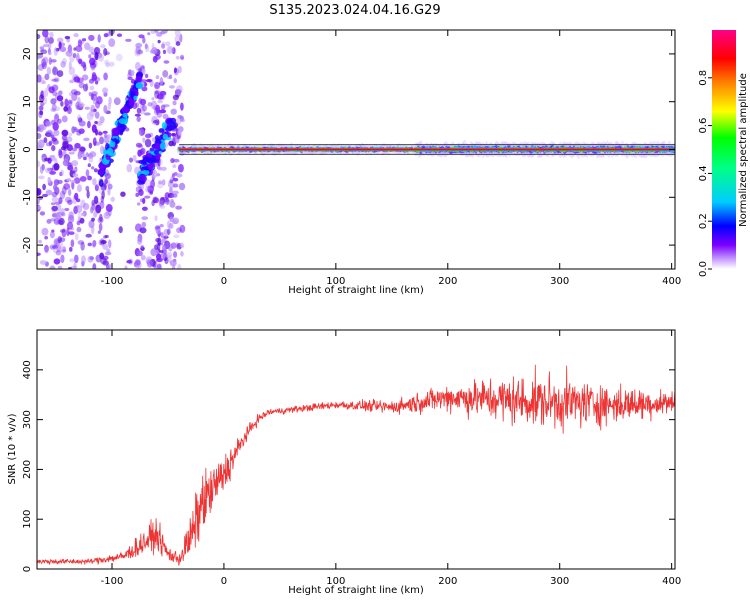 The image size is (750, 600). Describe the element at coordinates (671, 581) in the screenshot. I see `x-tick-label: 400` at that location.